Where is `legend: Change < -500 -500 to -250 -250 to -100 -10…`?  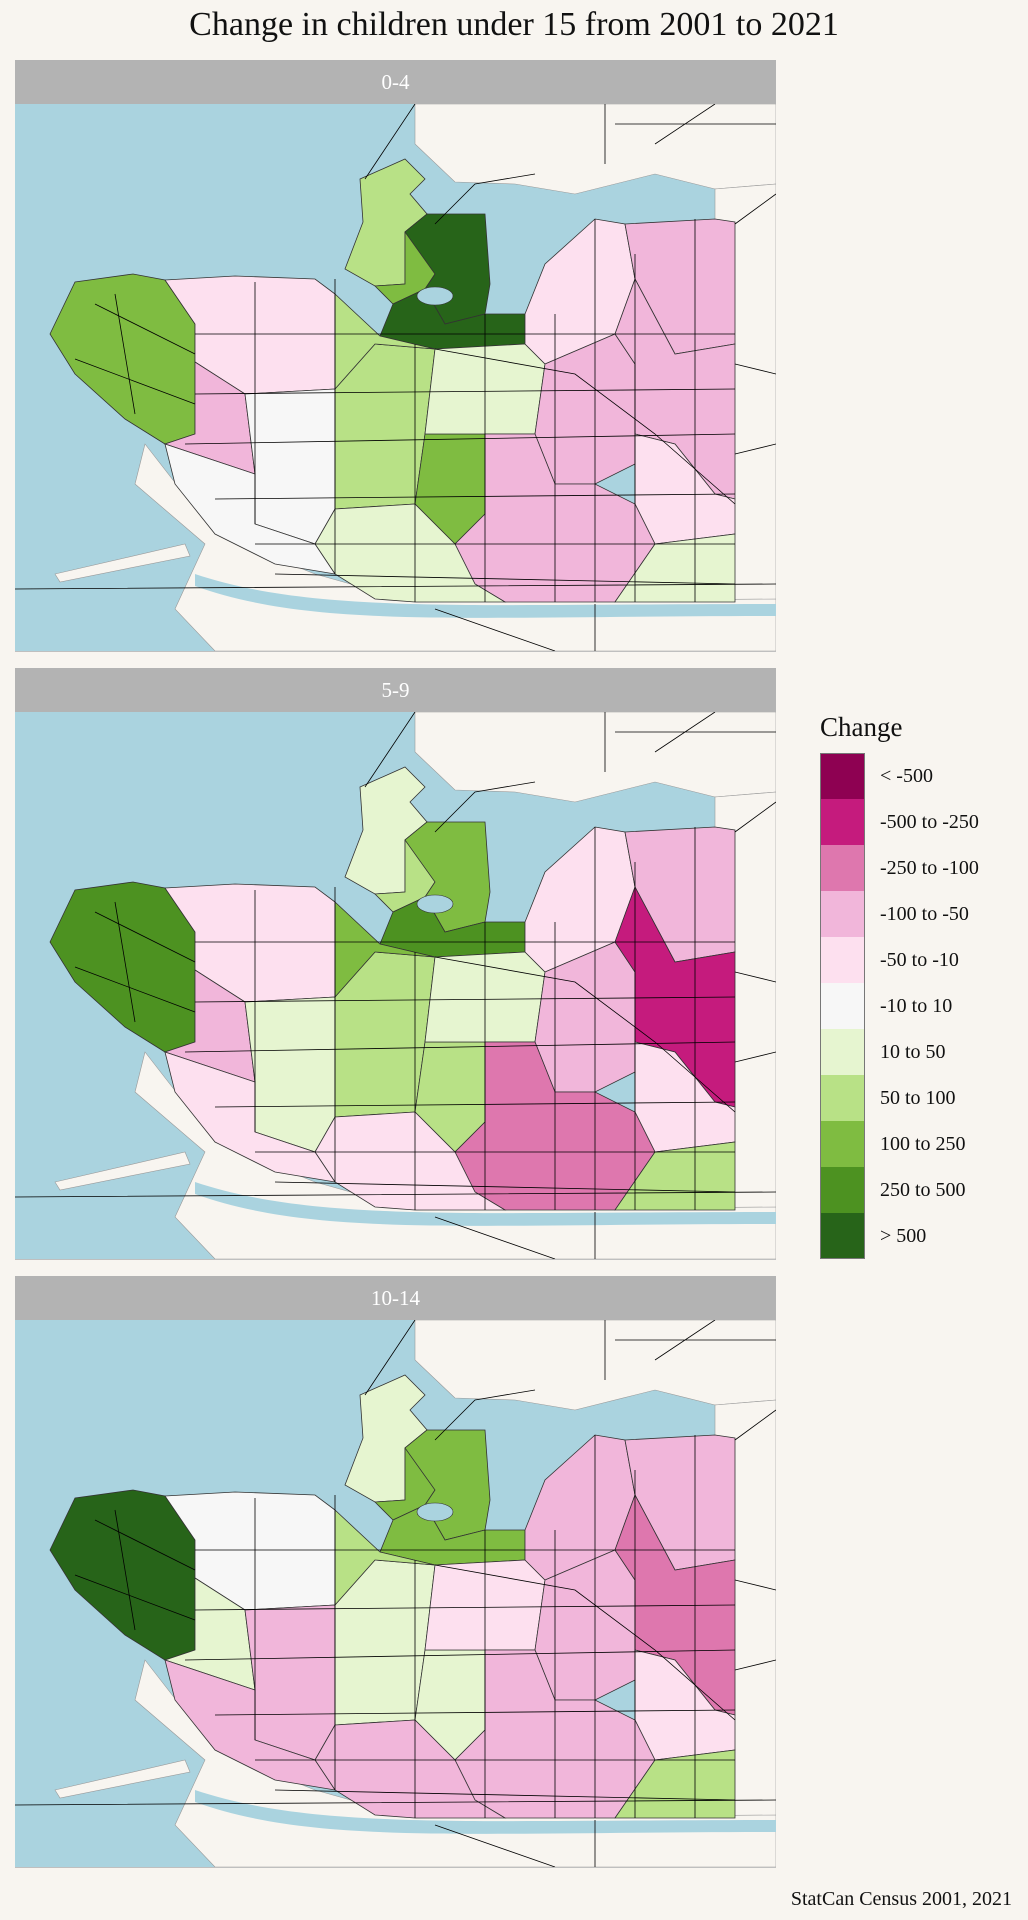 legend: Change < -500 -500 to -250 -250 to -100 -10… is located at coordinates (899, 985).